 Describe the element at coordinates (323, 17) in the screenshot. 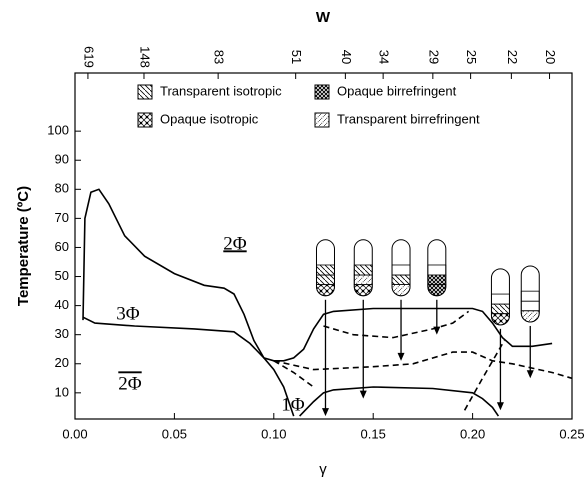

I see `top-axis-title: W` at that location.